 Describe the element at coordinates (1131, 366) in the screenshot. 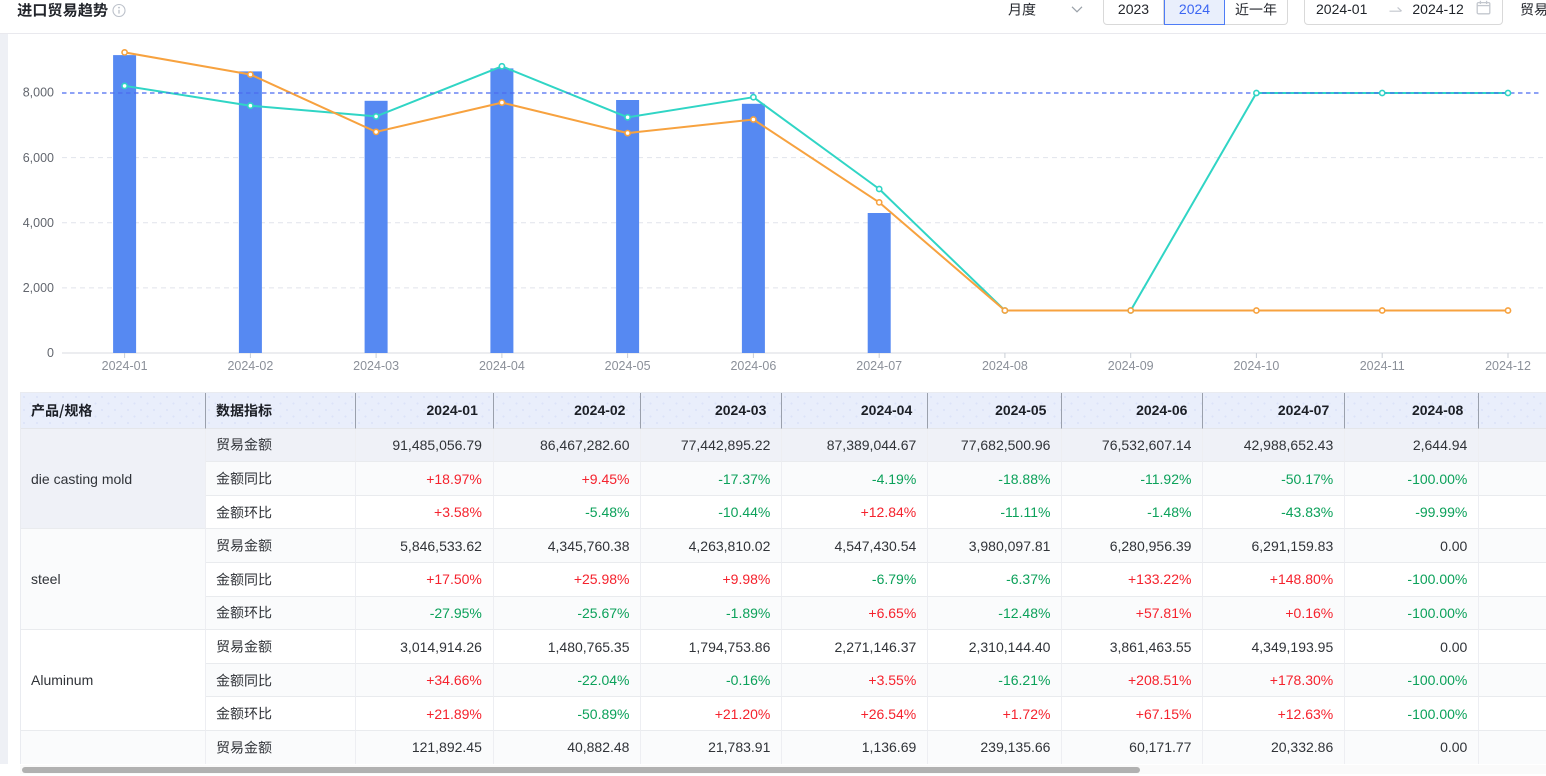

I see `svg-text: 2024-09` at that location.